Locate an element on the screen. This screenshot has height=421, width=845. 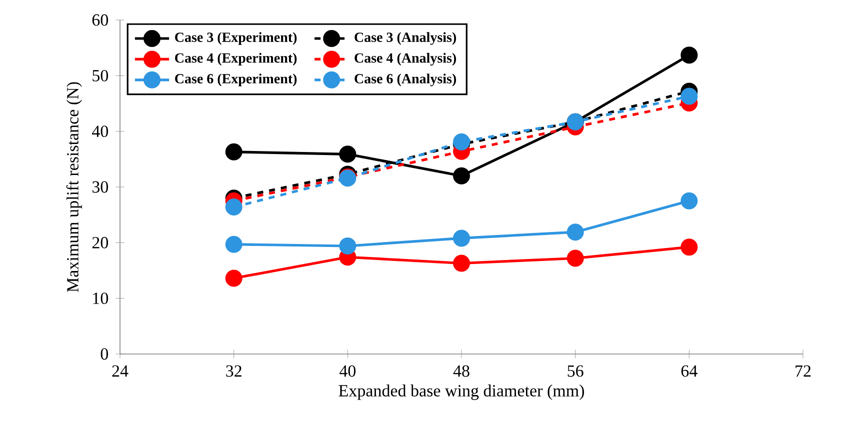
x-tick-label: 72 is located at coordinates (803, 371).